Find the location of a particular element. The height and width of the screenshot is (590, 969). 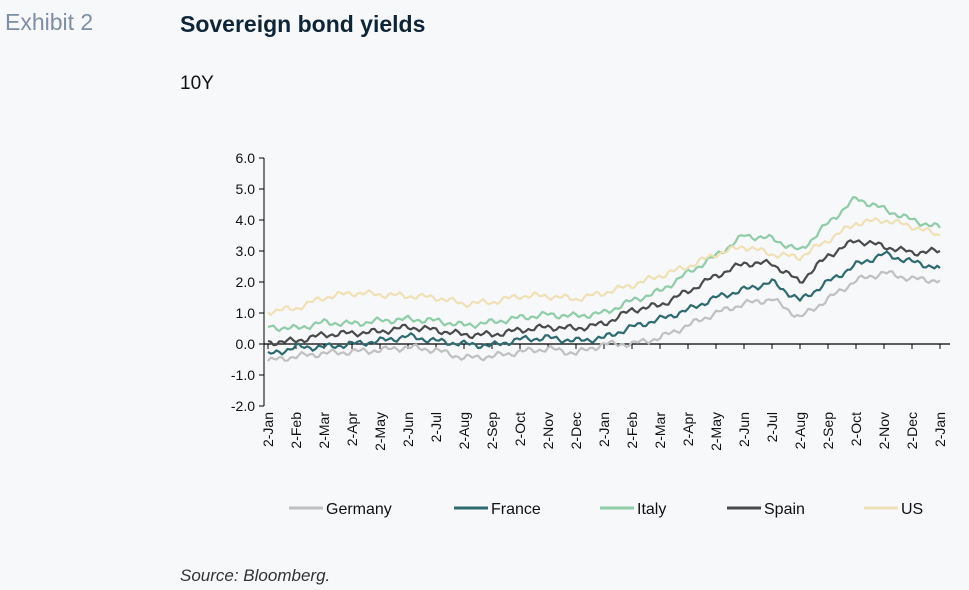

legend-label: Italy is located at coordinates (651, 509).